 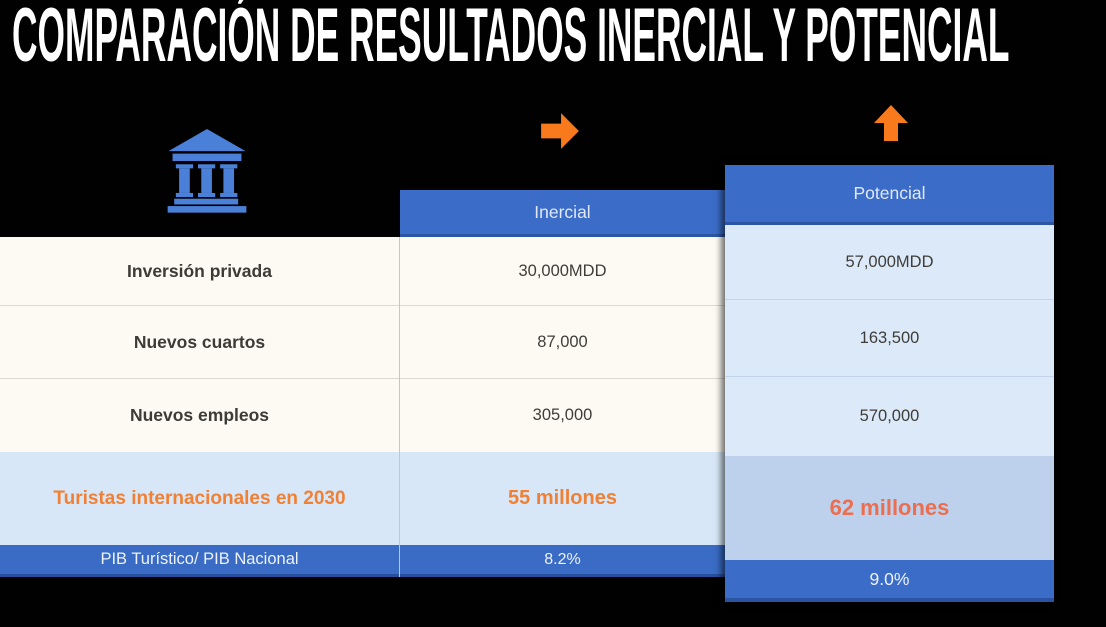 What do you see at coordinates (199, 561) in the screenshot?
I see `row-label-pib: PIB Turístico/ PIB Nacional` at bounding box center [199, 561].